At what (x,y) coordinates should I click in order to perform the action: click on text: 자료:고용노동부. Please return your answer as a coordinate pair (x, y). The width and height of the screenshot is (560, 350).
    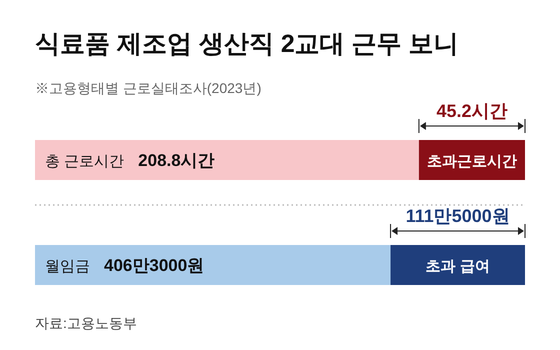
    Looking at the image, I should click on (86, 323).